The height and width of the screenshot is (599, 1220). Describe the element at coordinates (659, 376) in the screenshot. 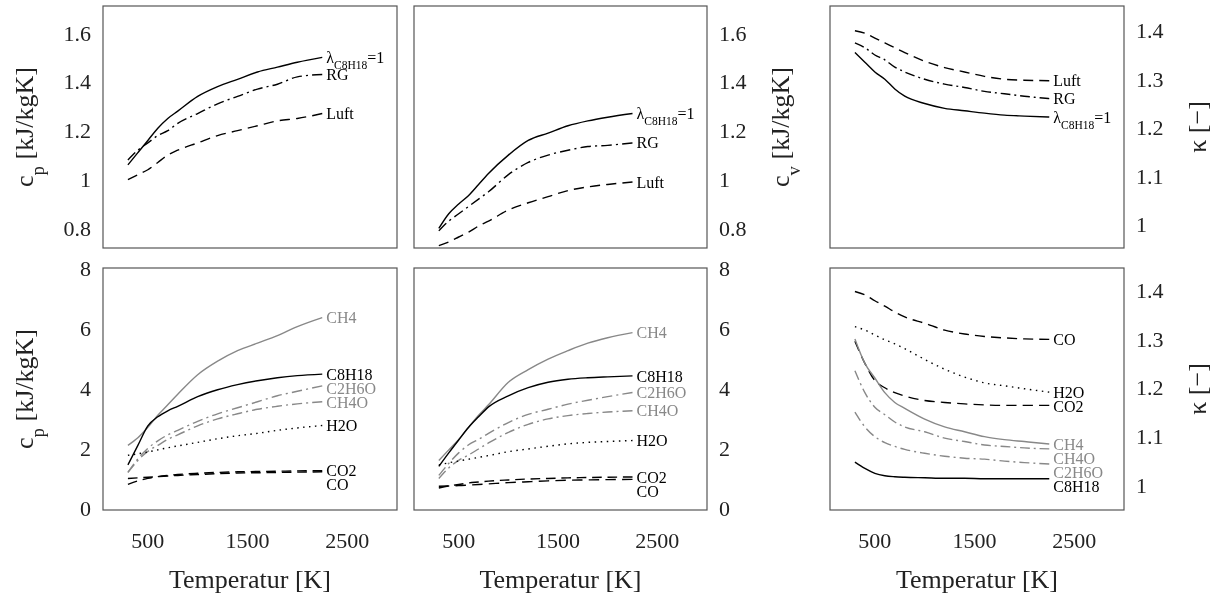

I see `series-label: C8H18` at that location.